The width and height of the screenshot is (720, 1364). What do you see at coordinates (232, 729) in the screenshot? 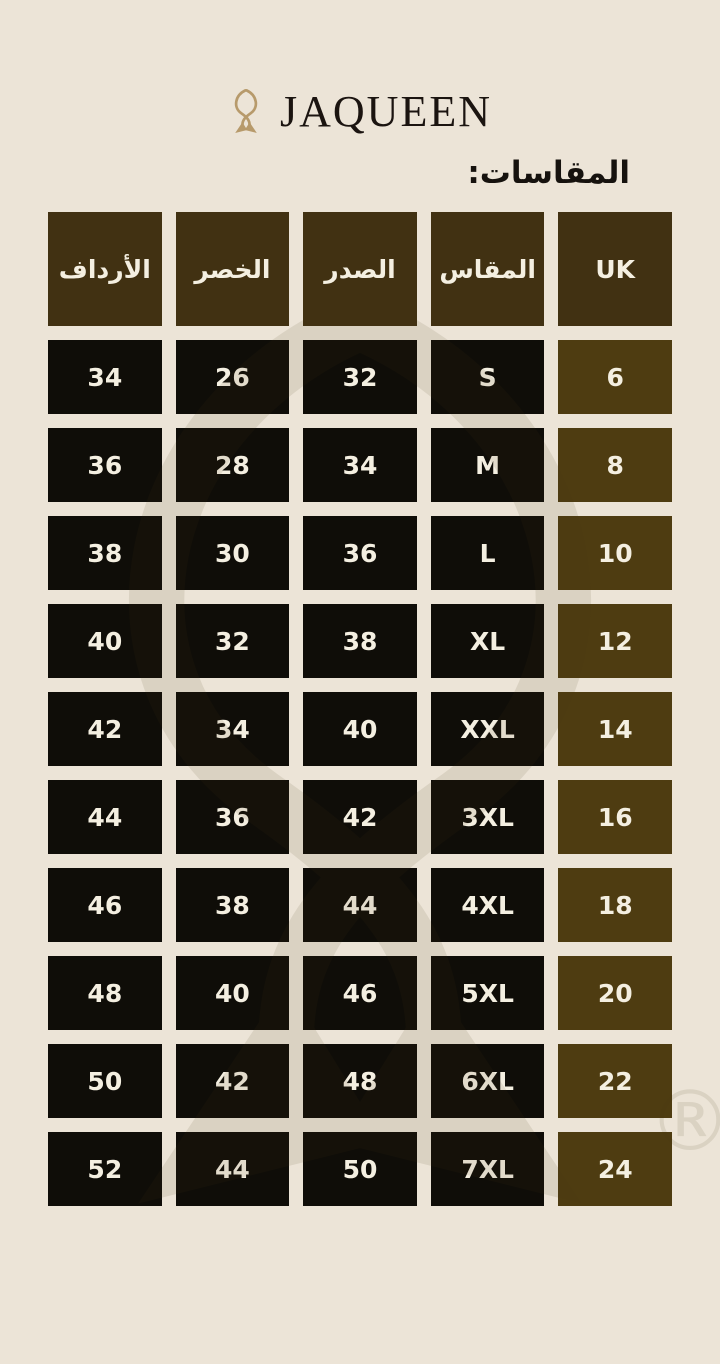
I see `table-cell-waist: 34` at bounding box center [232, 729].